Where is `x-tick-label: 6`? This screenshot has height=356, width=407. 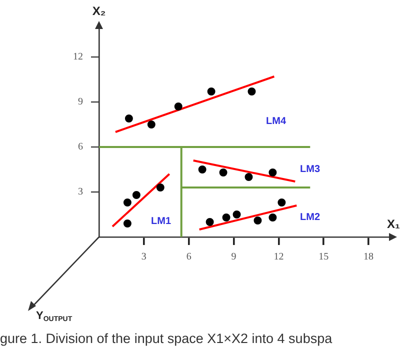
x-tick-label: 6 is located at coordinates (189, 257).